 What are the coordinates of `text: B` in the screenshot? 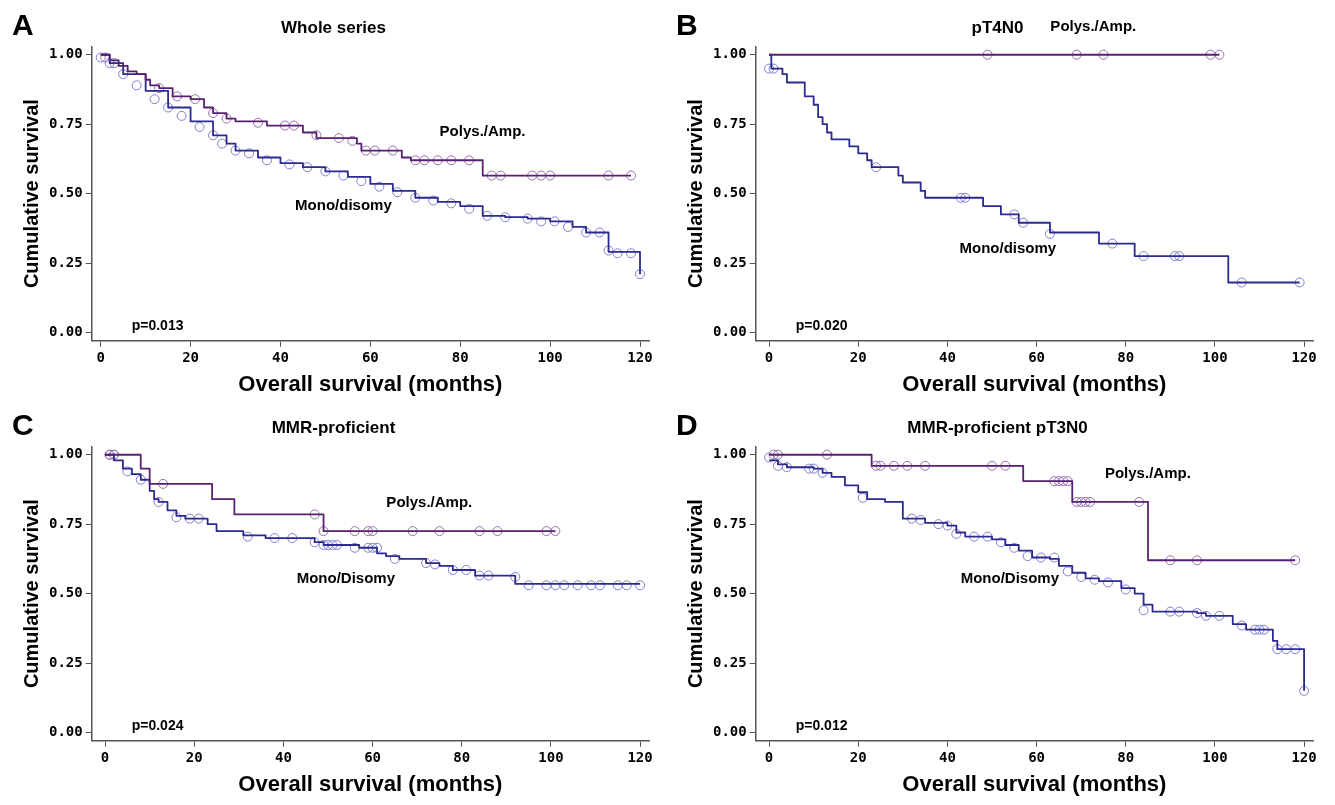 It's located at (687, 25).